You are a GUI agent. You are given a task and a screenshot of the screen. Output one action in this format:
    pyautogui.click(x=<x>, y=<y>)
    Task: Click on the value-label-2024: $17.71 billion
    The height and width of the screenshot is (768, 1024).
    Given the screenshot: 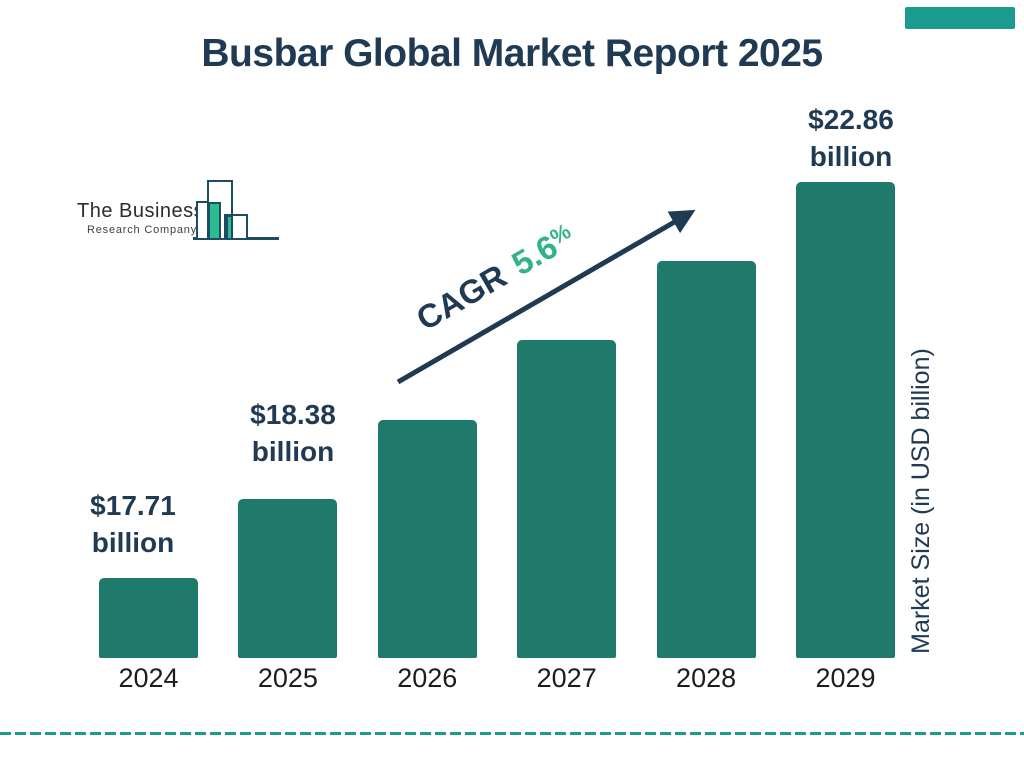 What is the action you would take?
    pyautogui.click(x=133, y=524)
    